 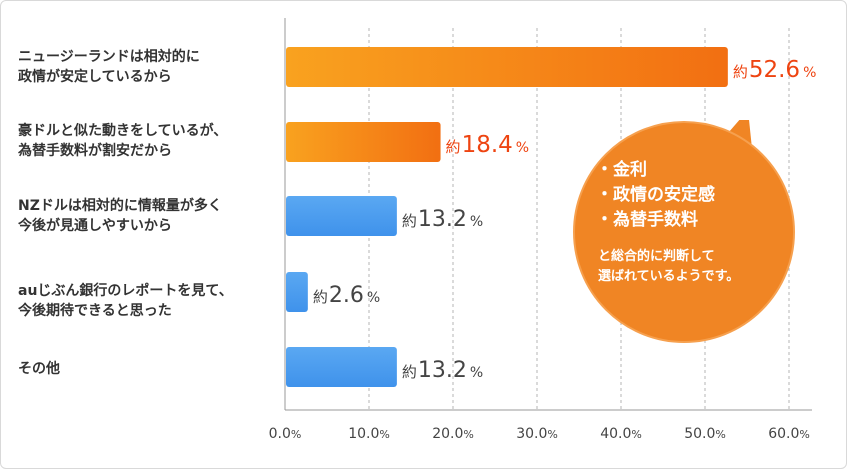 What do you see at coordinates (775, 70) in the screenshot?
I see `value-label: 約52.6%` at bounding box center [775, 70].